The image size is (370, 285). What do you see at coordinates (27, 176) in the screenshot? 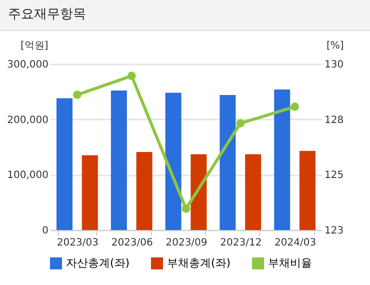
I see `y-tick-label: 100,000` at bounding box center [27, 176].